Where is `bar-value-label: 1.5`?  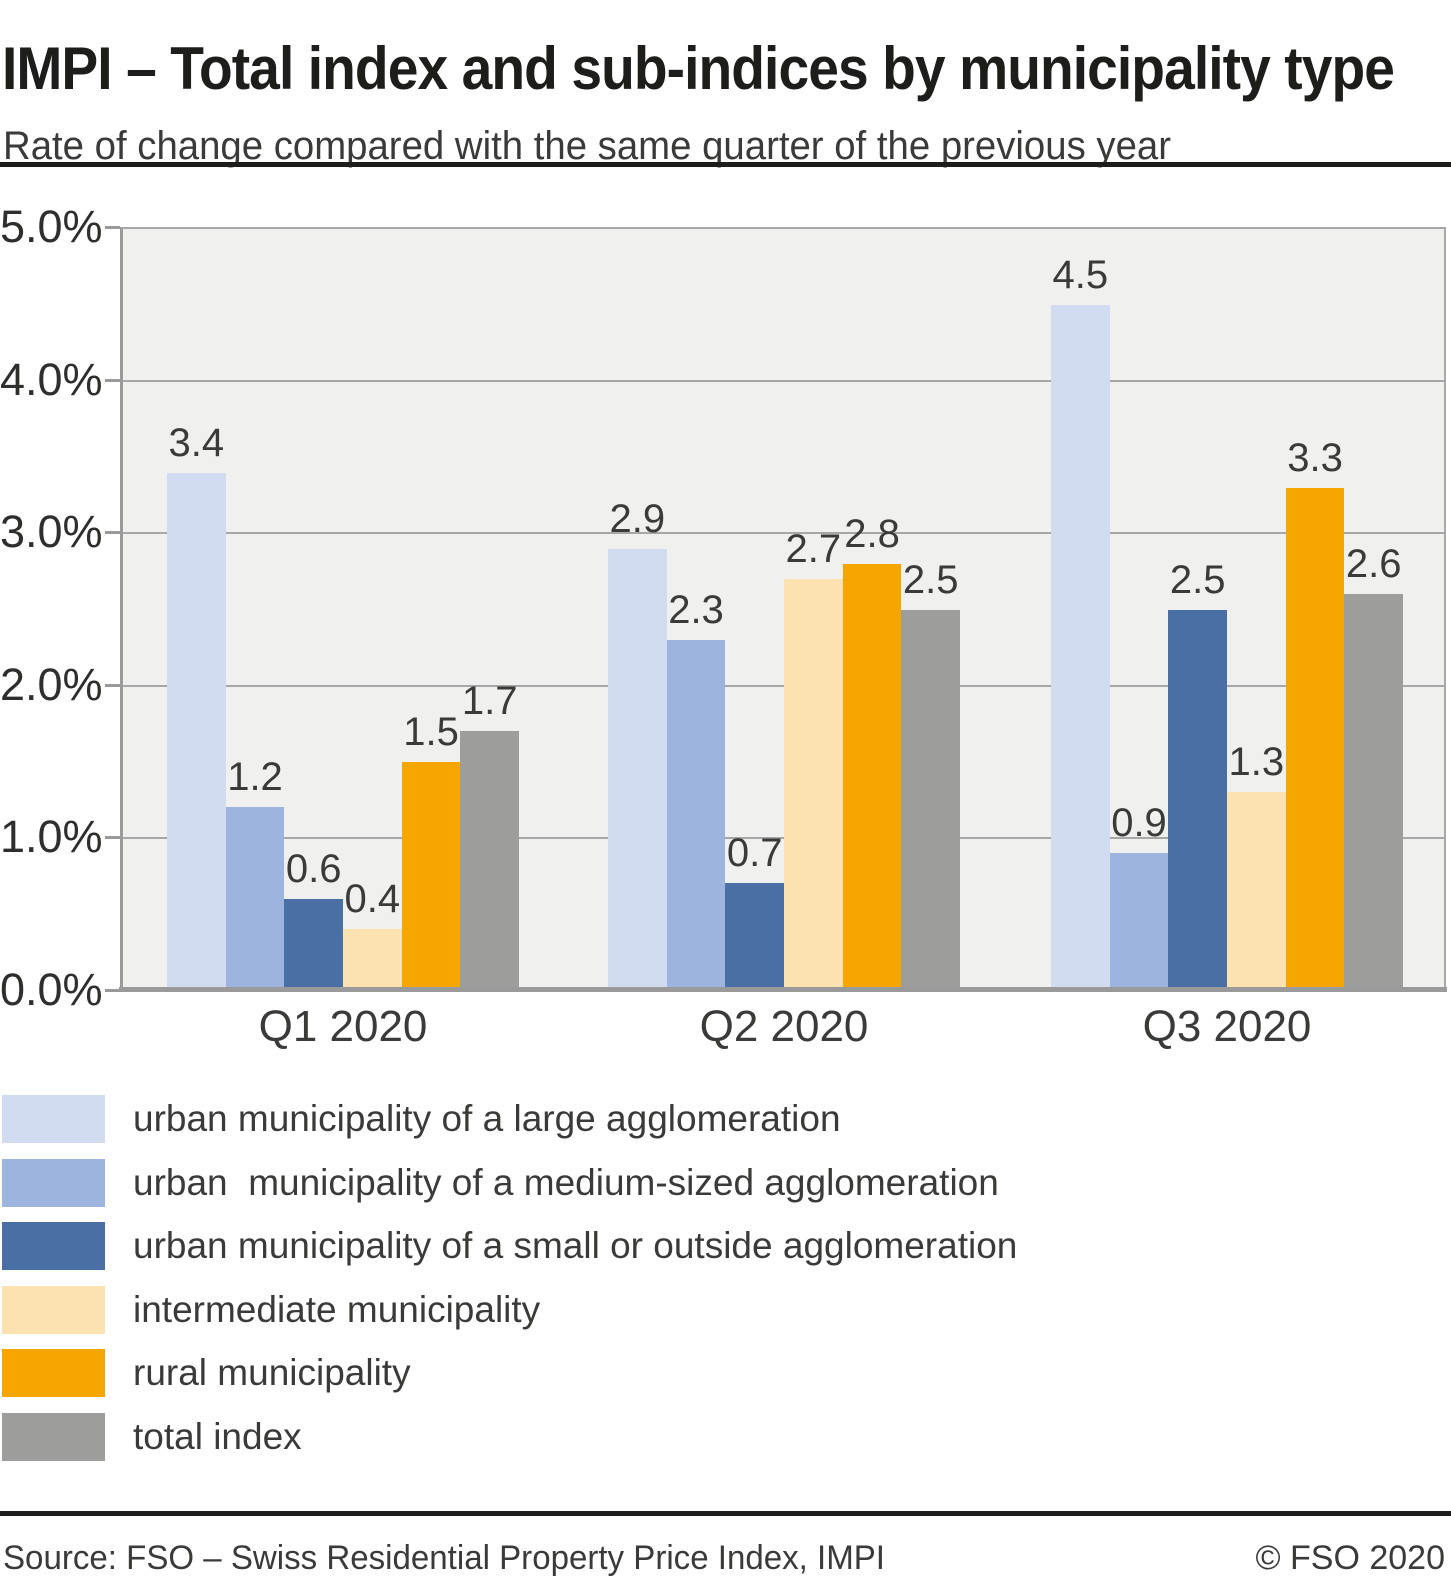 bar-value-label: 1.5 is located at coordinates (431, 731).